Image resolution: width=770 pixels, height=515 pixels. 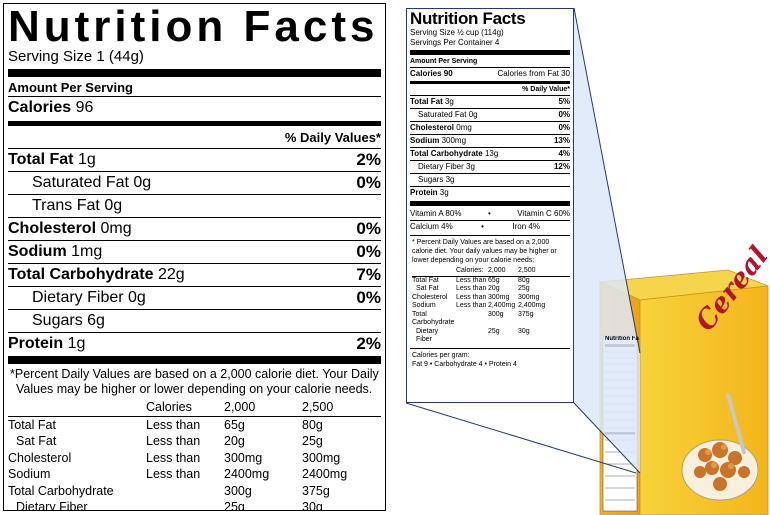 What do you see at coordinates (238, 490) in the screenshot?
I see `table-cell: 300g` at bounding box center [238, 490].